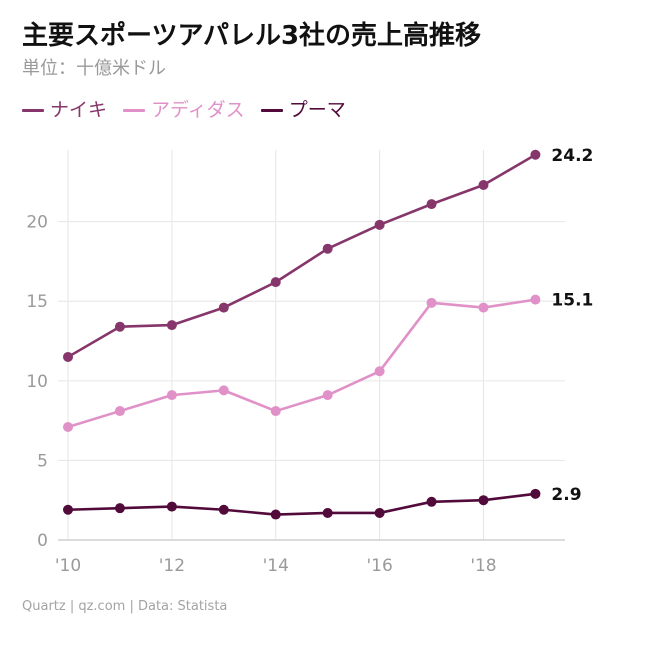  Describe the element at coordinates (125, 606) in the screenshot. I see `source-footer: Quartz | qz.com | Data: Statista` at that location.